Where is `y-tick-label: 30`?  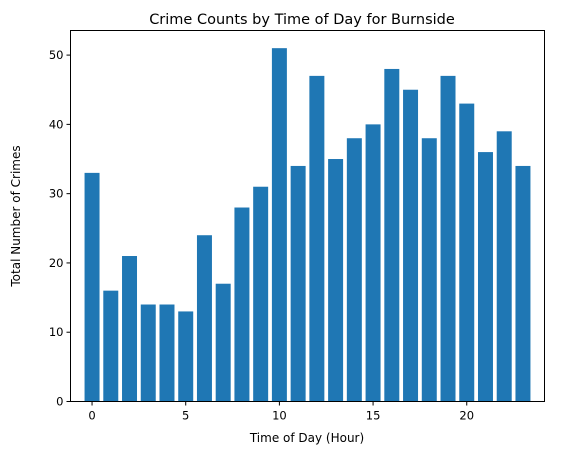
y-tick-label: 30 is located at coordinates (56, 194).